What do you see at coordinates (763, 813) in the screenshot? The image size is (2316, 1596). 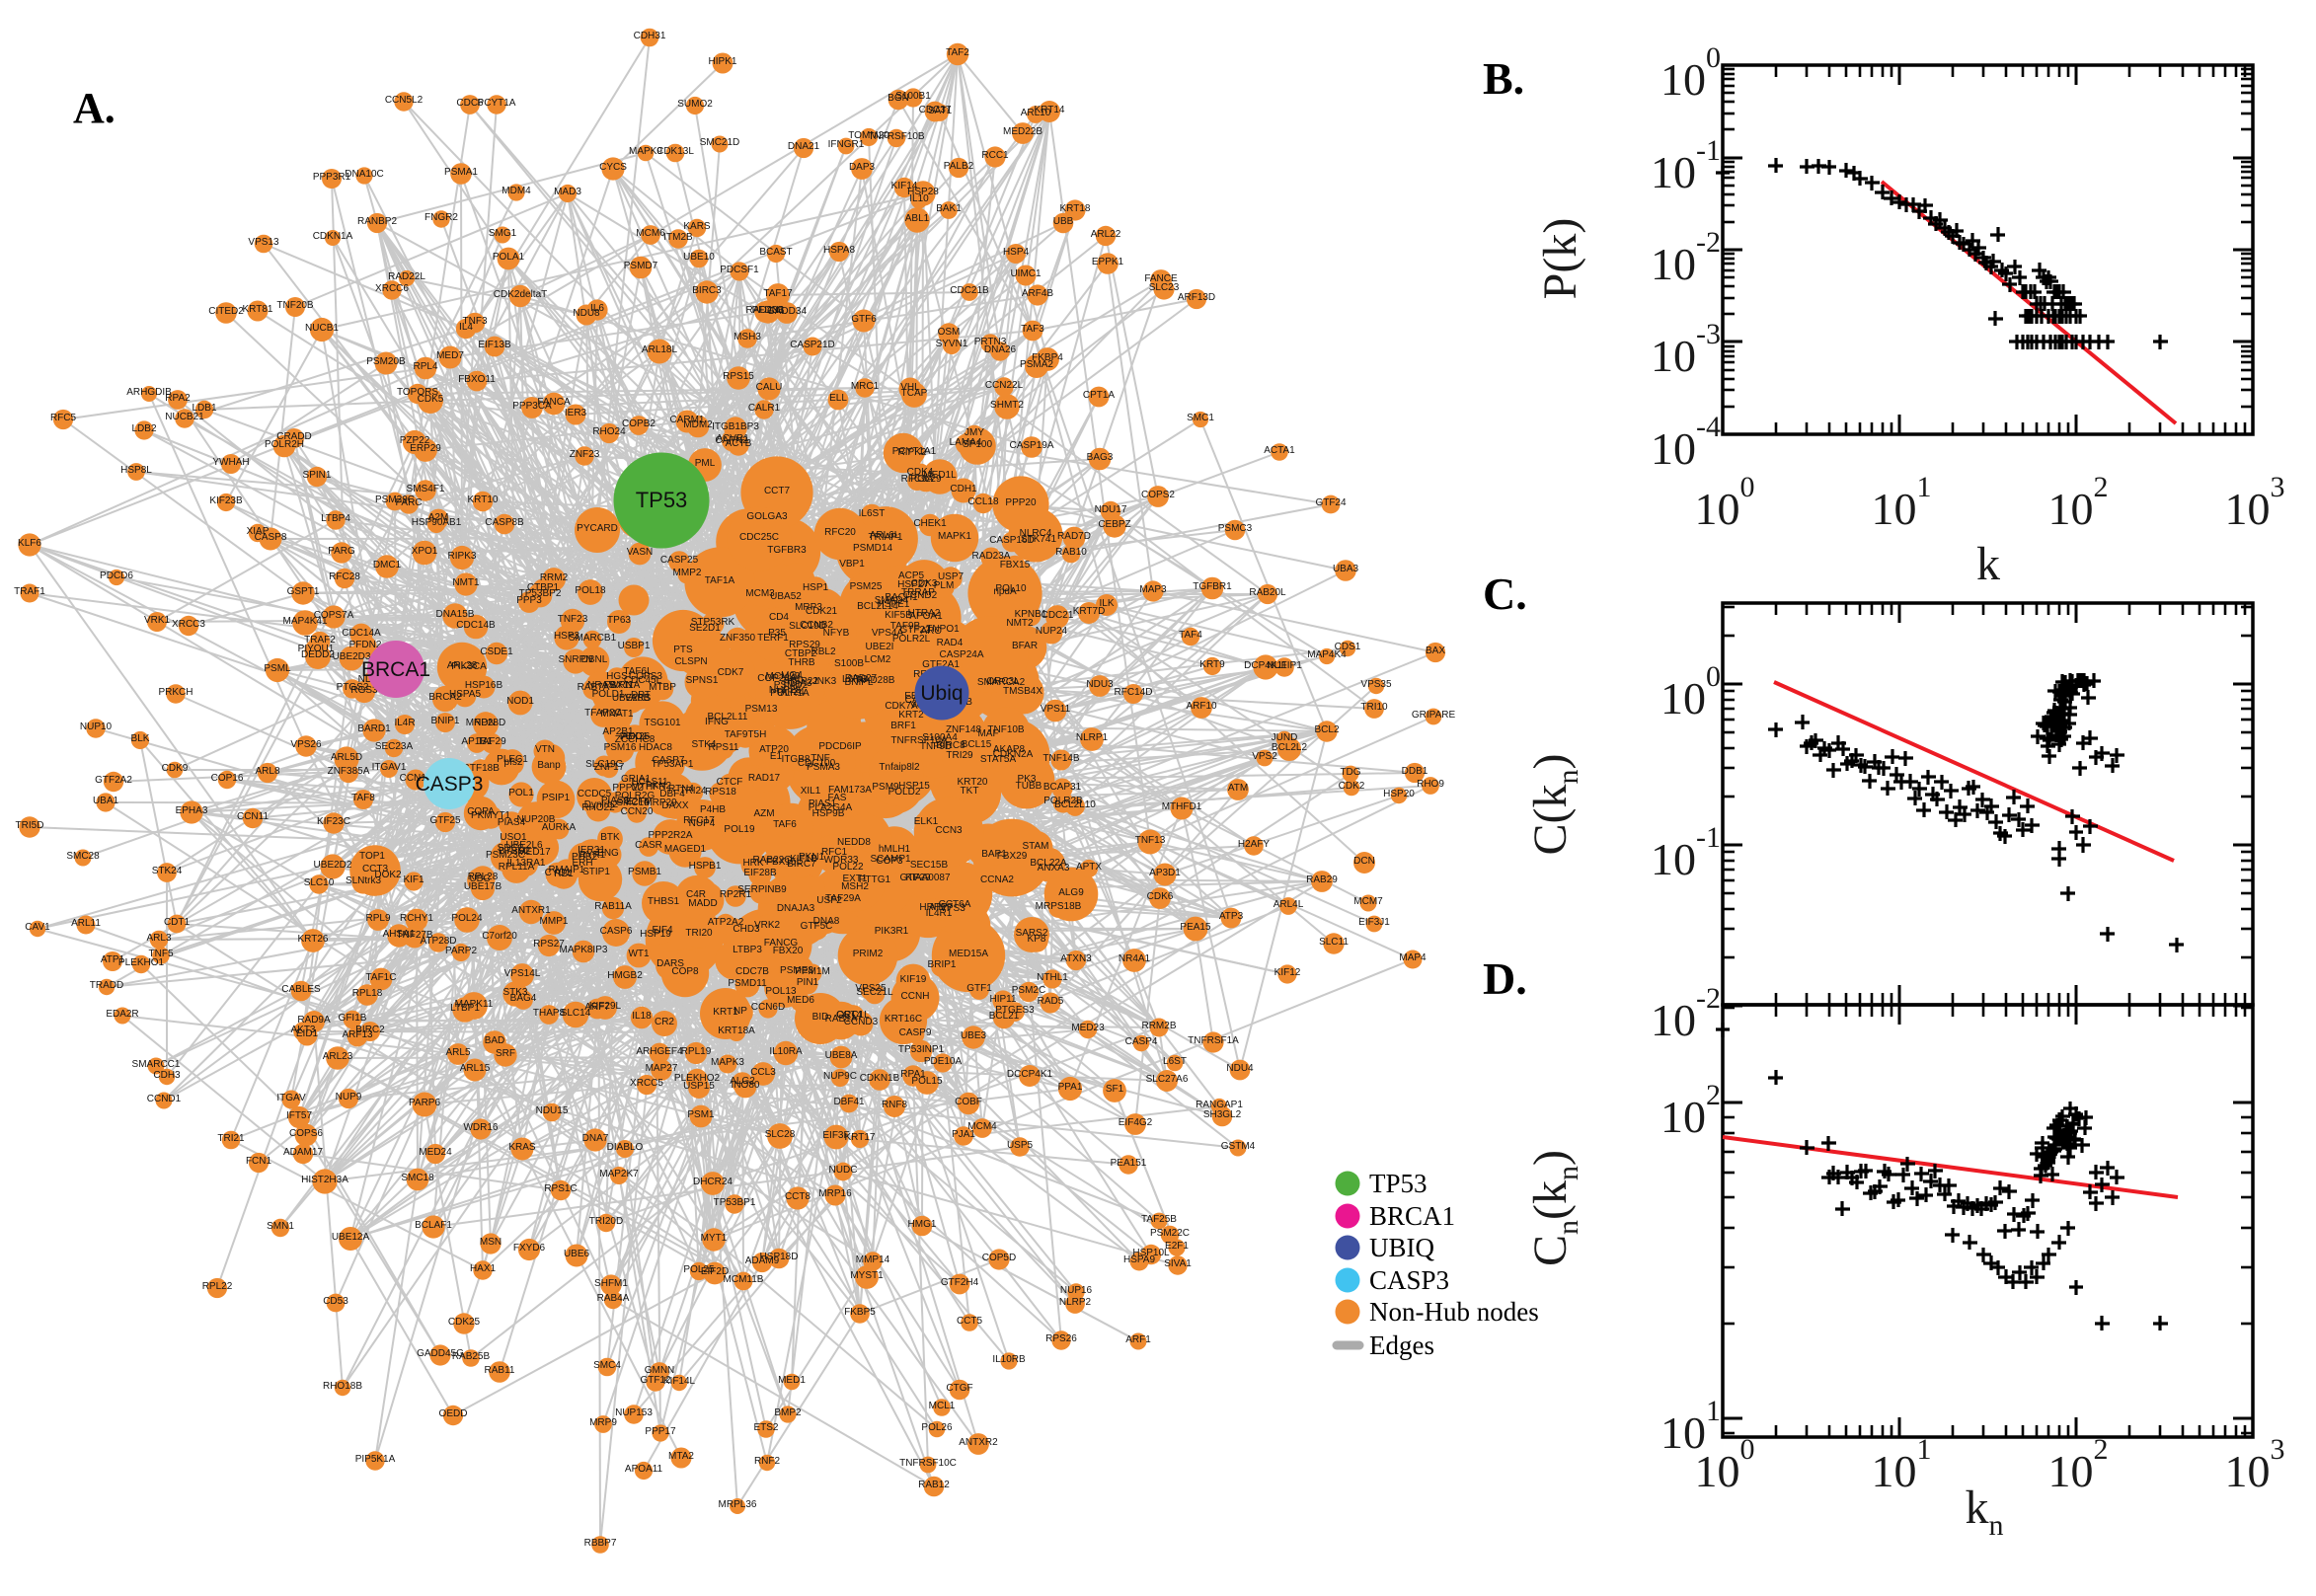 I see `svg-text: AZM` at bounding box center [763, 813].